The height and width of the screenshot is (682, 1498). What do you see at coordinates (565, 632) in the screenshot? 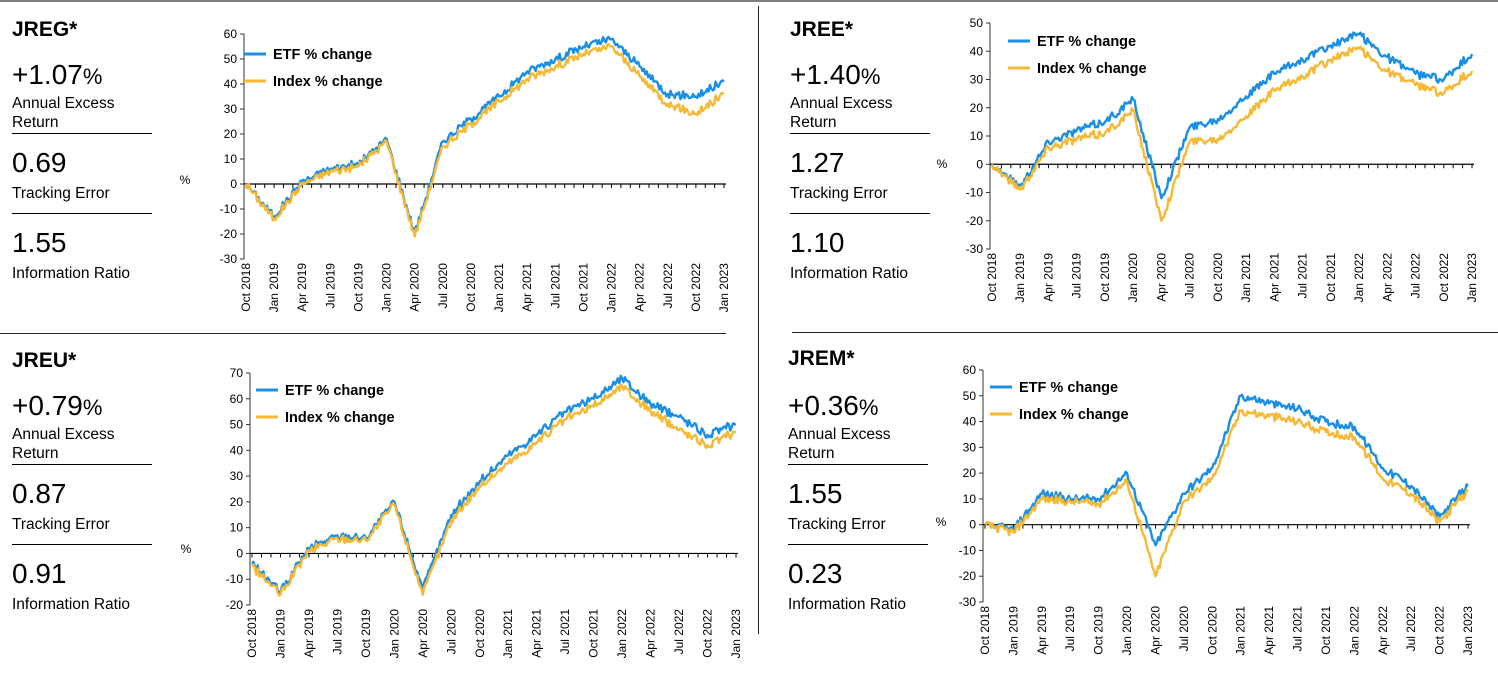
I see `x-tick-label: Jul 2021` at bounding box center [565, 632].